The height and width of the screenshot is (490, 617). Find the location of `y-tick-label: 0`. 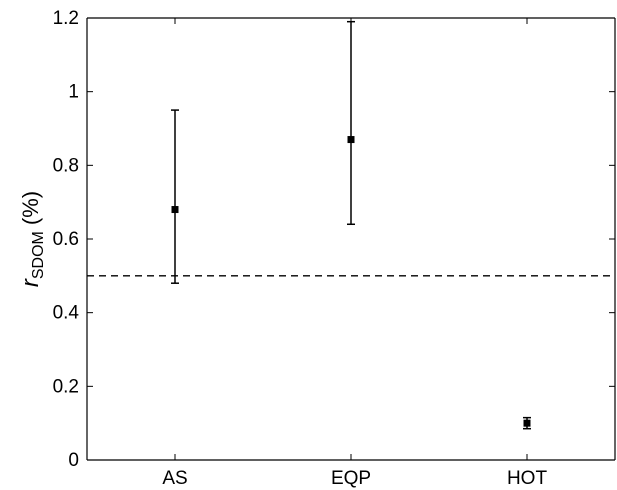

y-tick-label: 0 is located at coordinates (73, 460).